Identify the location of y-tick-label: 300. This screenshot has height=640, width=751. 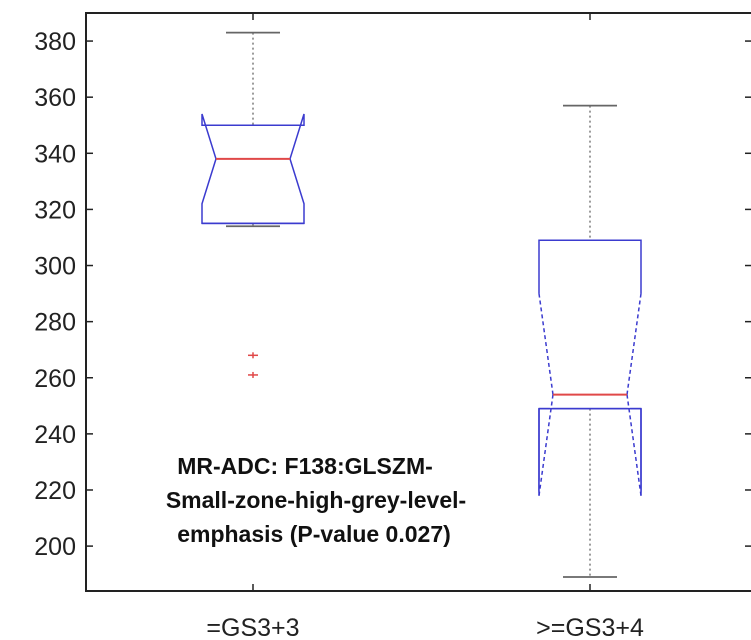
(55, 267).